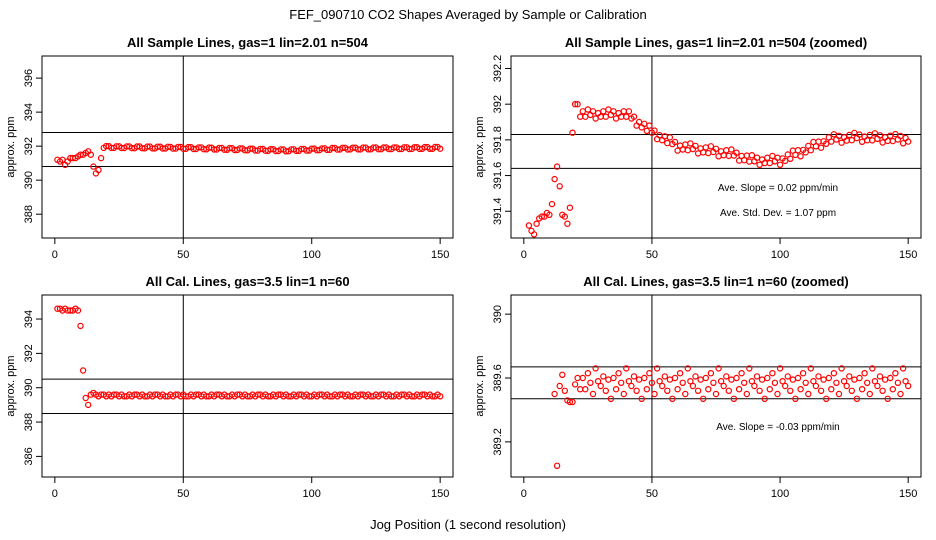 The height and width of the screenshot is (540, 936). Describe the element at coordinates (440, 255) in the screenshot. I see `x-tick-label: 150` at that location.